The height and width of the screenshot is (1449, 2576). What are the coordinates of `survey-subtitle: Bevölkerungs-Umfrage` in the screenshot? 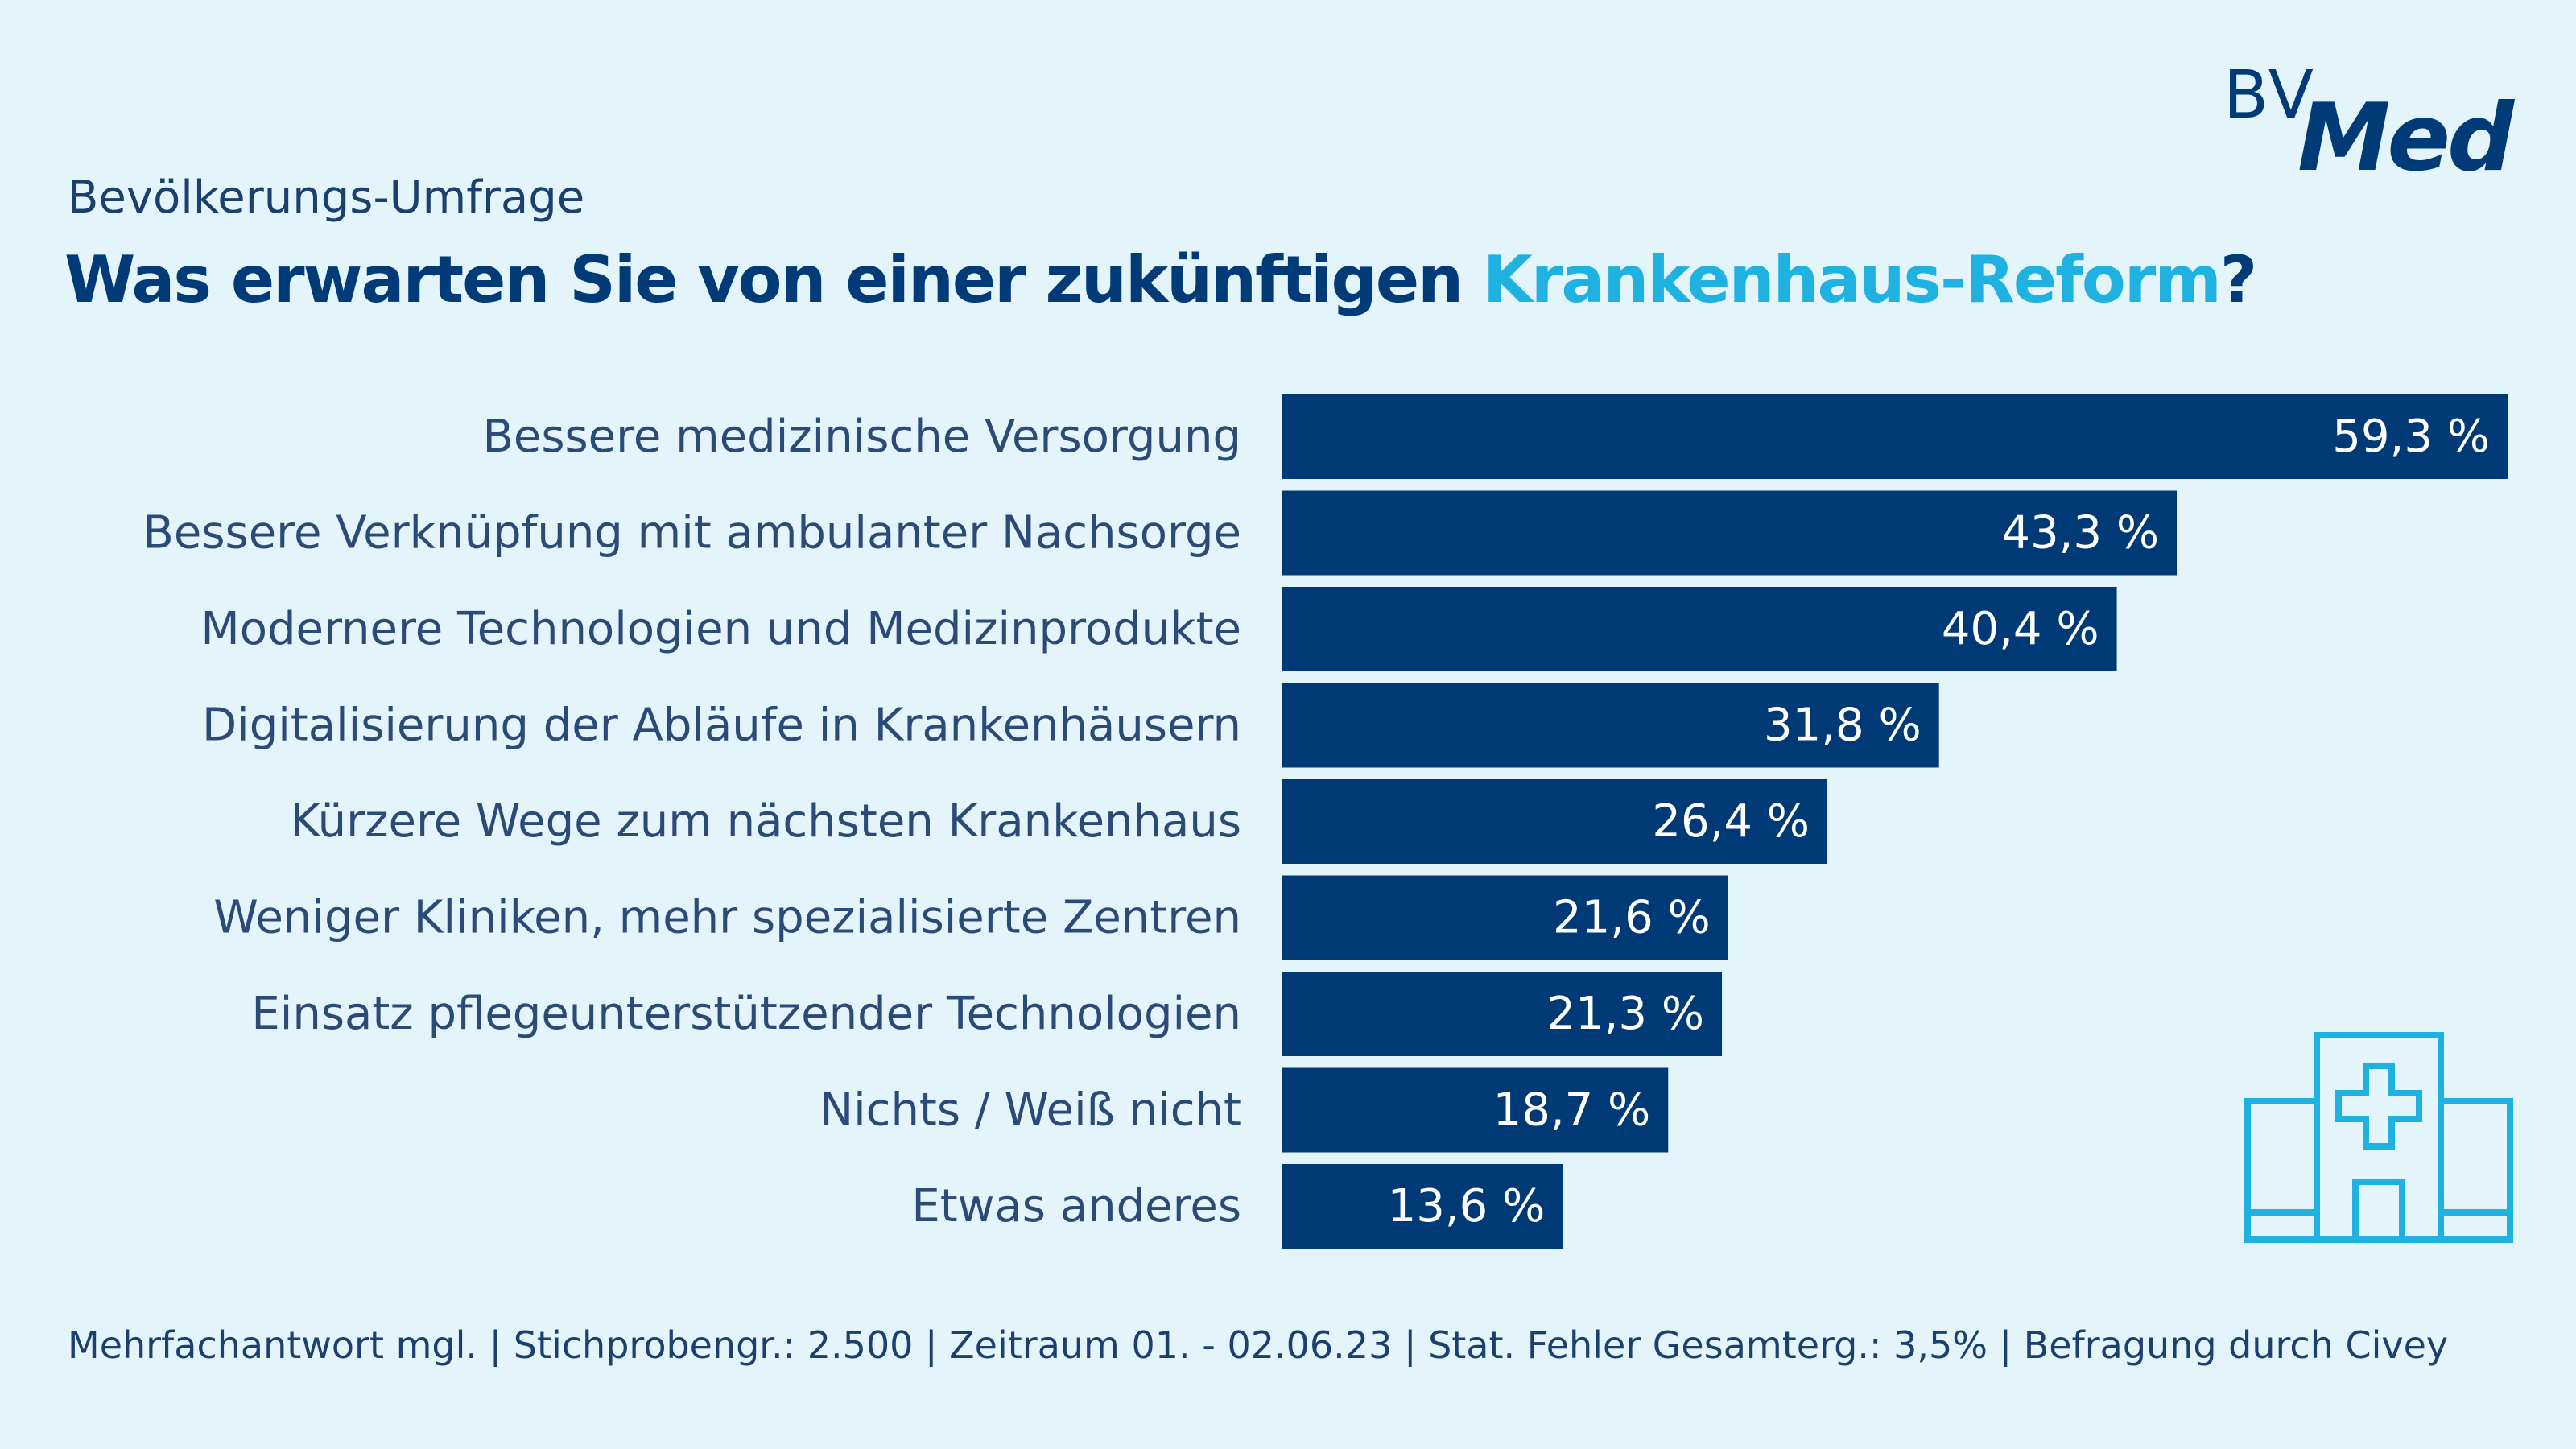 It's located at (326, 197).